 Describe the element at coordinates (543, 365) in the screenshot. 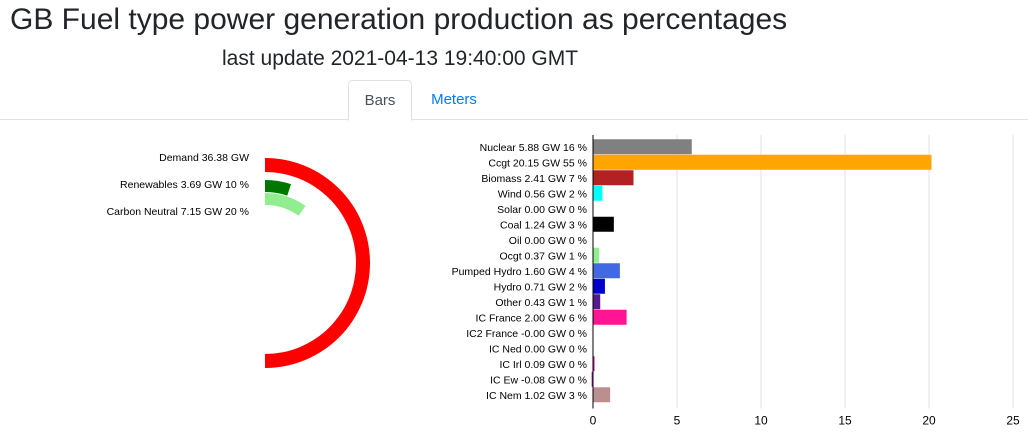

I see `category-label-14: IC Irl 0.09 GW 0 %` at that location.